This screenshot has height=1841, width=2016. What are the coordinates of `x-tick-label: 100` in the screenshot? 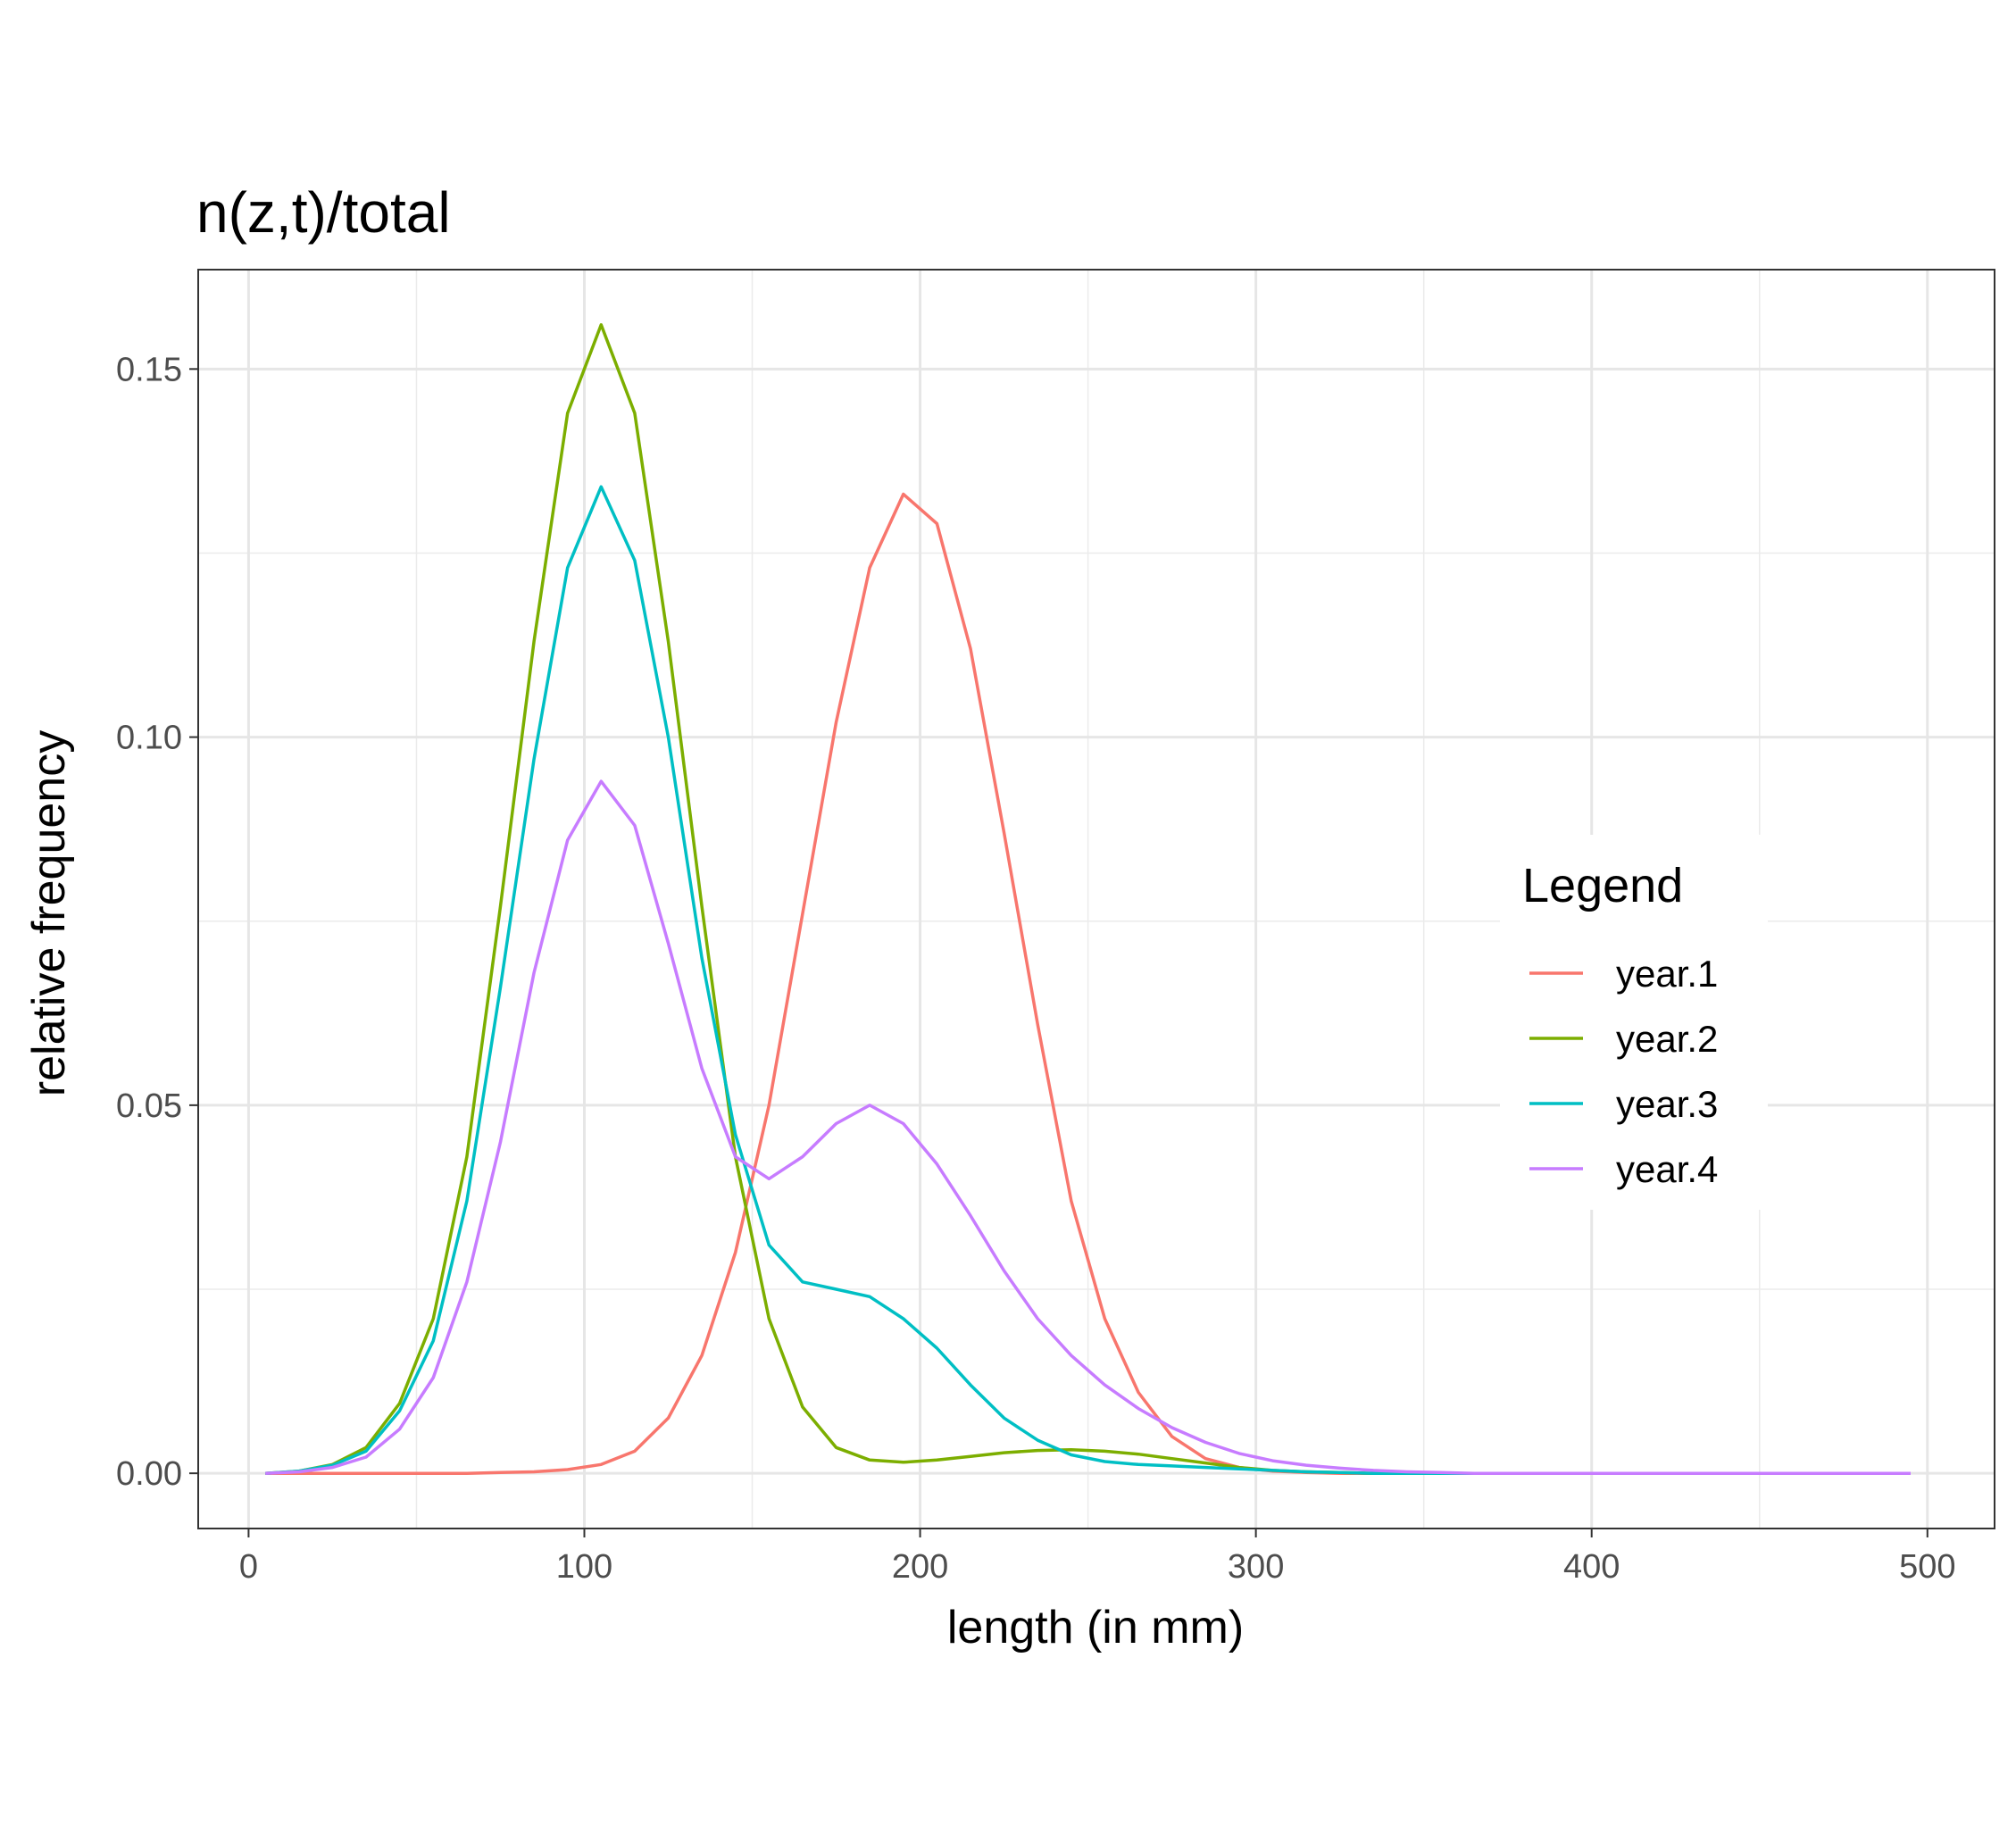 It's located at (584, 1567).